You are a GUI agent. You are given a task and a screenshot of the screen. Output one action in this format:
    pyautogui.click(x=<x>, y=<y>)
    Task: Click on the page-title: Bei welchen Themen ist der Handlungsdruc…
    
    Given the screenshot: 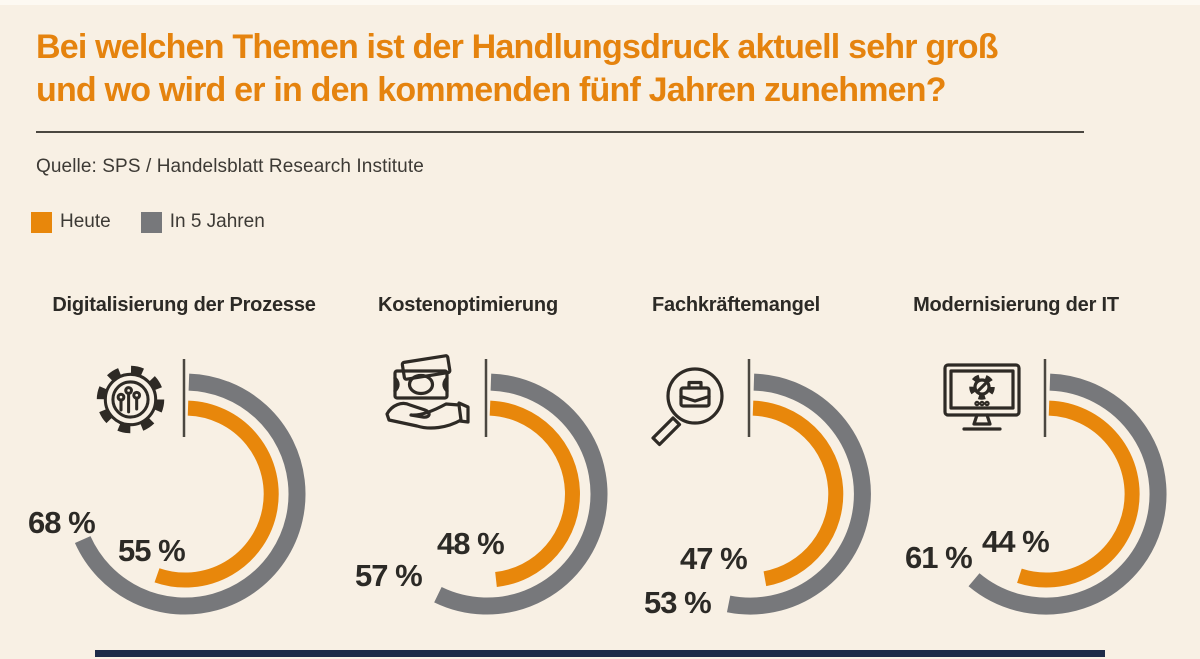 What is the action you would take?
    pyautogui.click(x=573, y=69)
    